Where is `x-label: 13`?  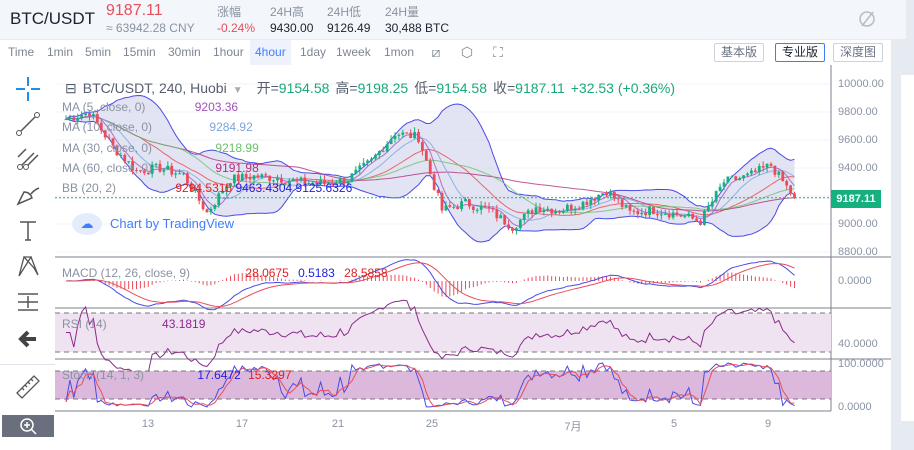
x-label: 13 is located at coordinates (148, 424).